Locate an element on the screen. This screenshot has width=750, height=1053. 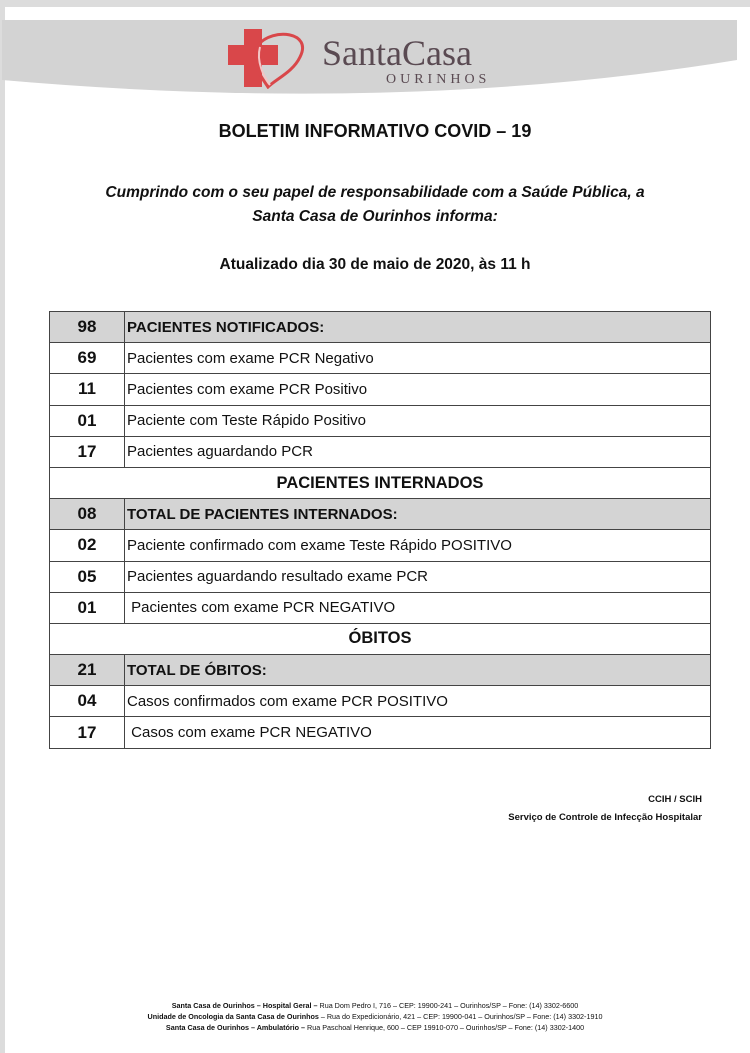
logo-name: SantaCasa is located at coordinates (397, 53).